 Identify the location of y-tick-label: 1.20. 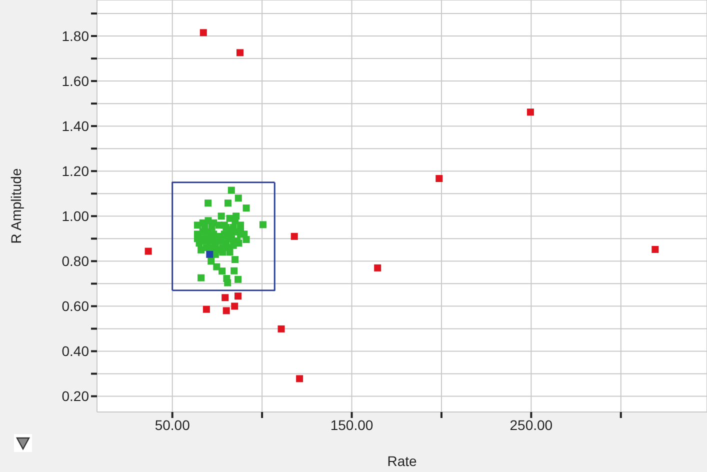
(76, 171).